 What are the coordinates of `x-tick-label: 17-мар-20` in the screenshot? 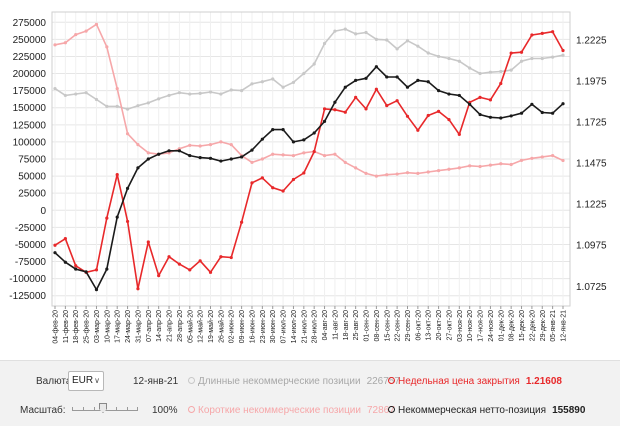 It's located at (118, 326).